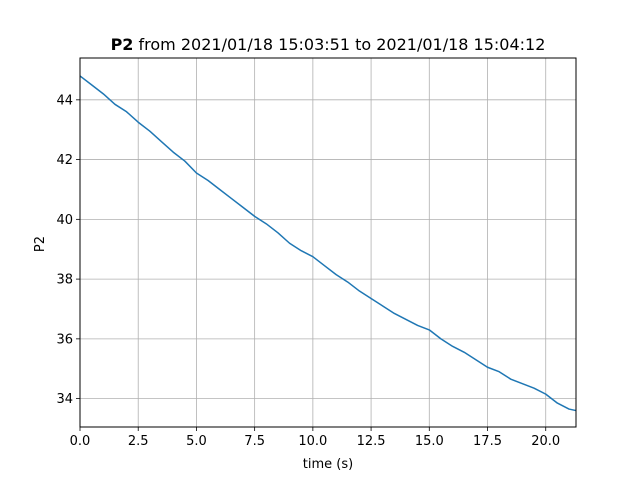 Image resolution: width=640 pixels, height=480 pixels. What do you see at coordinates (312, 441) in the screenshot?
I see `x-tick-label: 10.0` at bounding box center [312, 441].